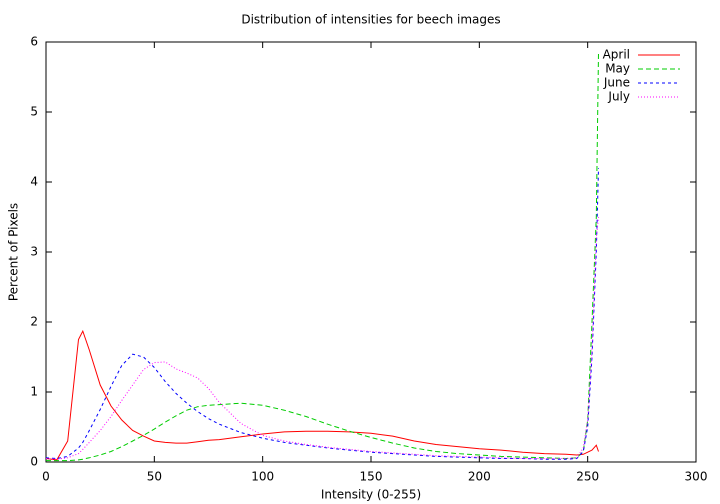 The image size is (720, 504). I want to click on x-tick-label: 50, so click(154, 477).